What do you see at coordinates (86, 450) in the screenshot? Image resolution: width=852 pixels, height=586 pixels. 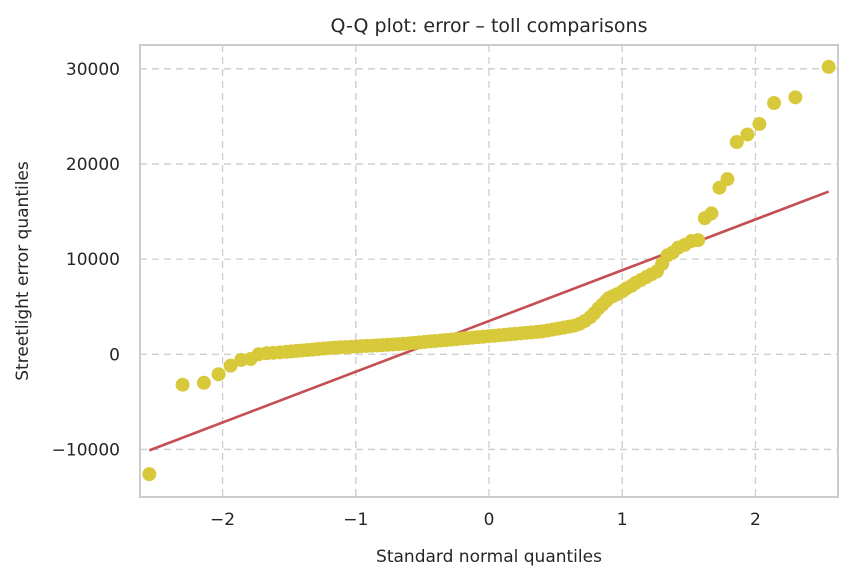 I see `y-tick-label: −10000` at bounding box center [86, 450].